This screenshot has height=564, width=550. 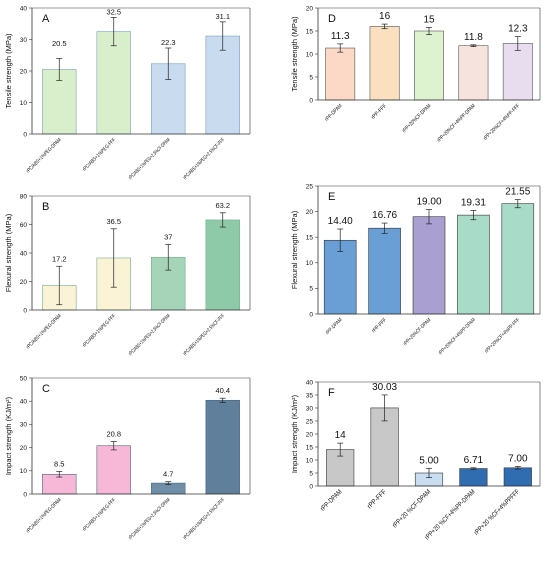 What do you see at coordinates (473, 203) in the screenshot?
I see `data-label: 19.31` at bounding box center [473, 203].